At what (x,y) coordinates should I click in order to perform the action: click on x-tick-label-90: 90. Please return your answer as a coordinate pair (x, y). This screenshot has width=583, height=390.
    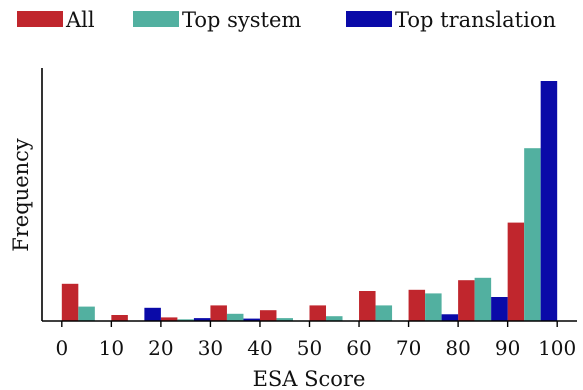
    Looking at the image, I should click on (507, 348).